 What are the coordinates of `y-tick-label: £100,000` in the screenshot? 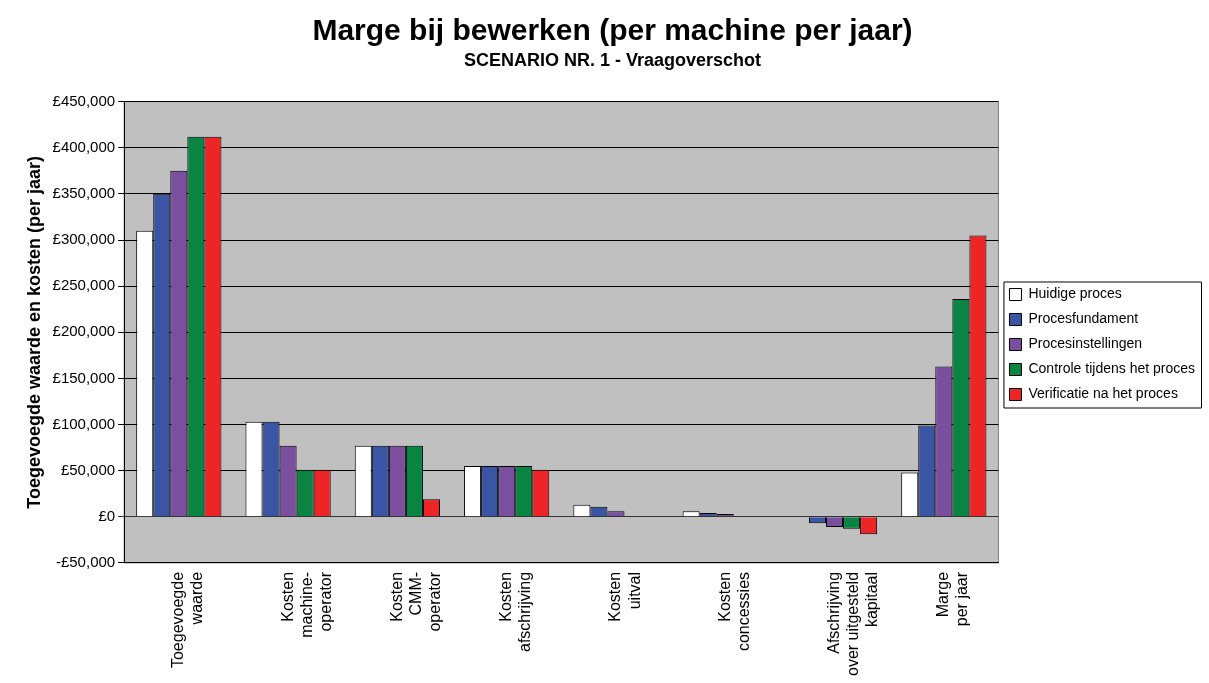 It's located at (84, 423).